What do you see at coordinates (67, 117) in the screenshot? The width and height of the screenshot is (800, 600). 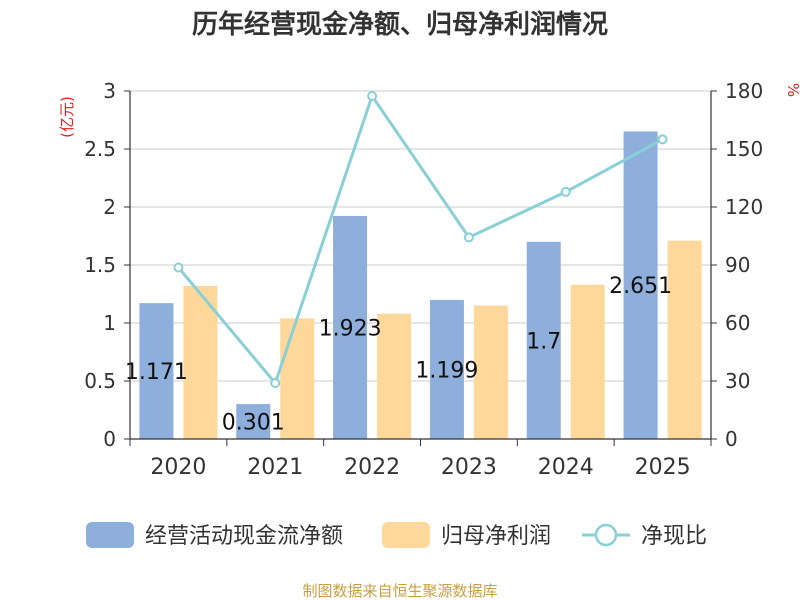 I see `left-axis-unit: (亿元)` at bounding box center [67, 117].